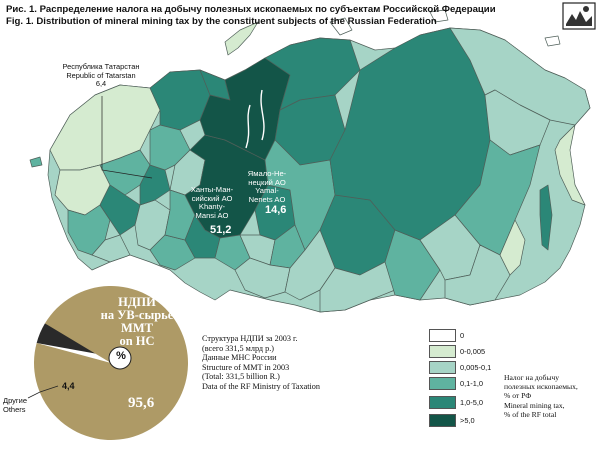  What do you see at coordinates (137, 321) in the screenshot?
I see `pie-title: НДПИ на УВ-сырье MMT on HC` at bounding box center [137, 321].